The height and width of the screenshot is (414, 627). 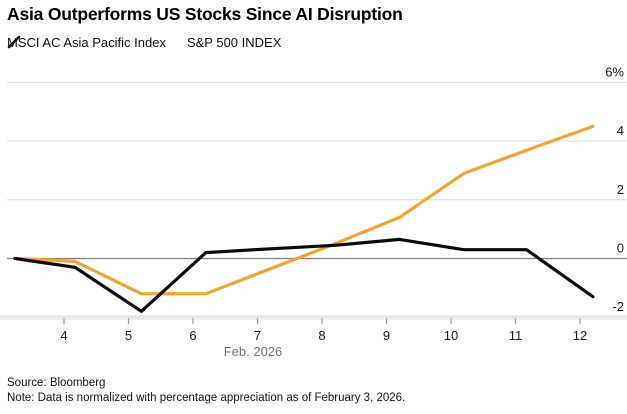 I want to click on x-tick-label: 10, so click(x=451, y=335).